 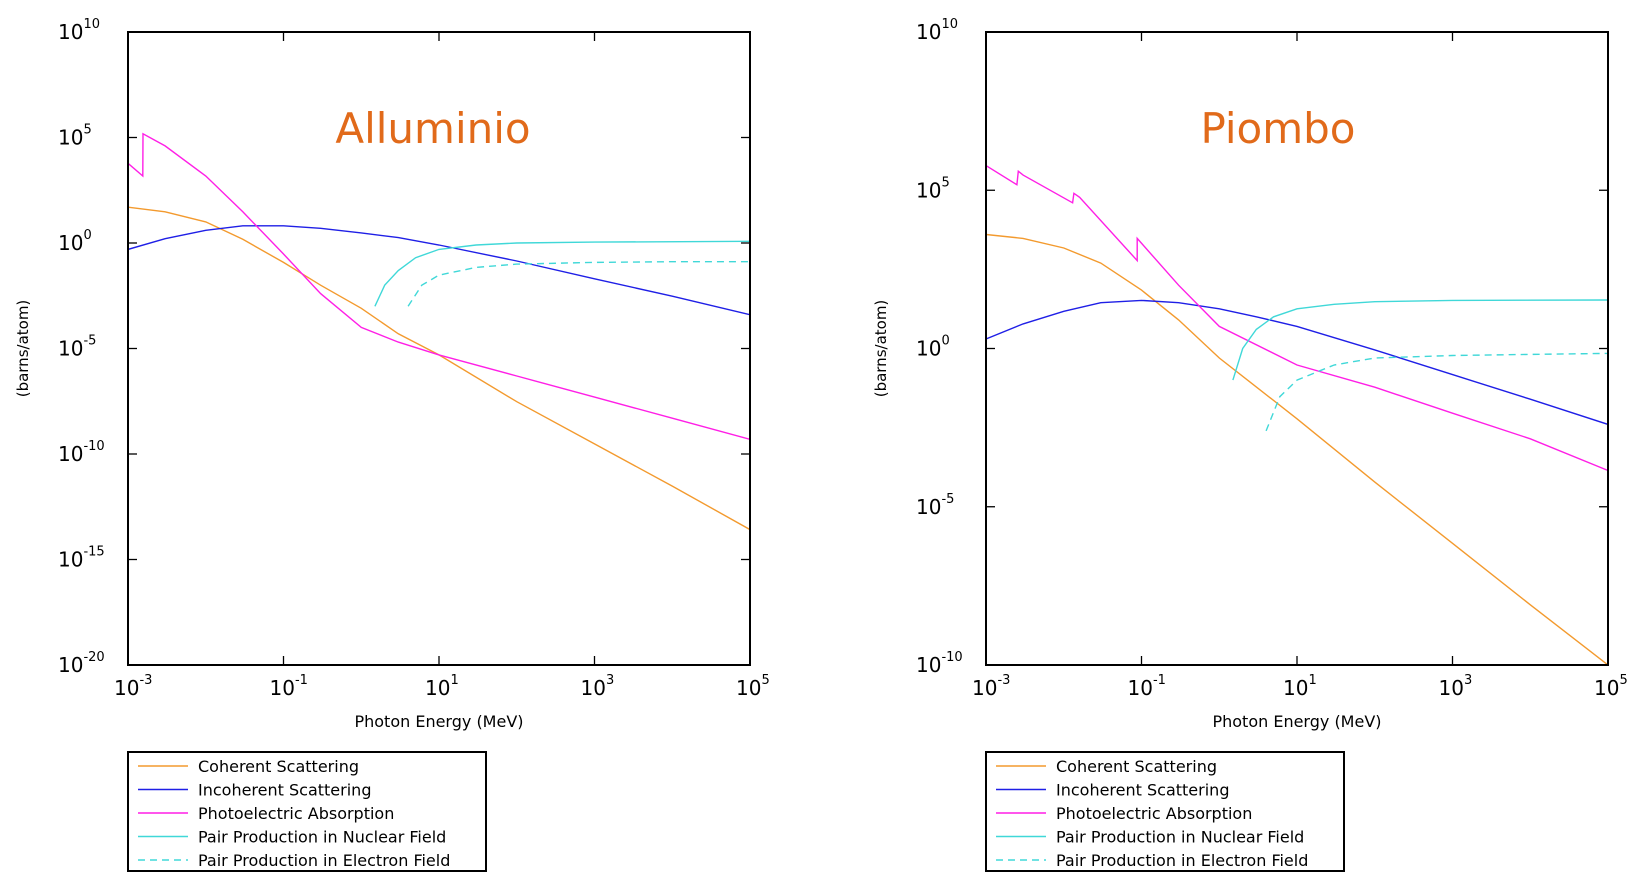 I want to click on series-line-coherent-scattering, so click(x=439, y=368).